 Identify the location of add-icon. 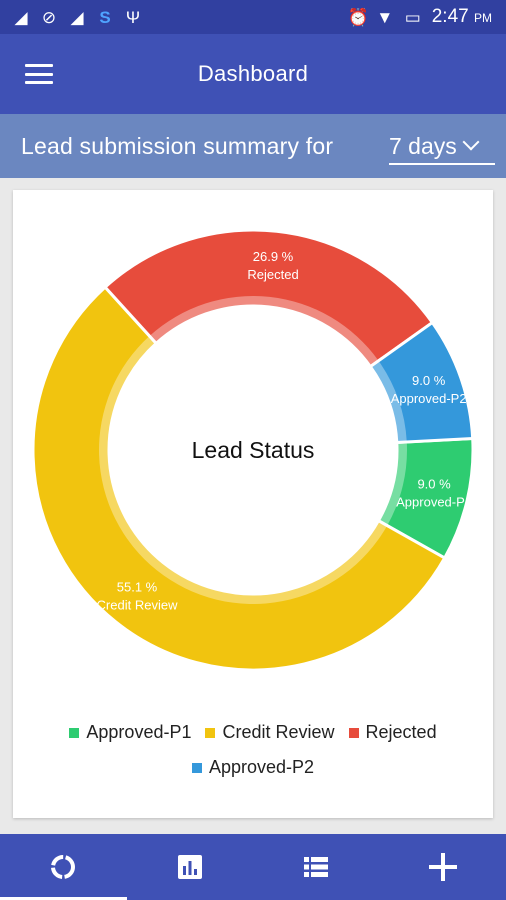
(442, 867).